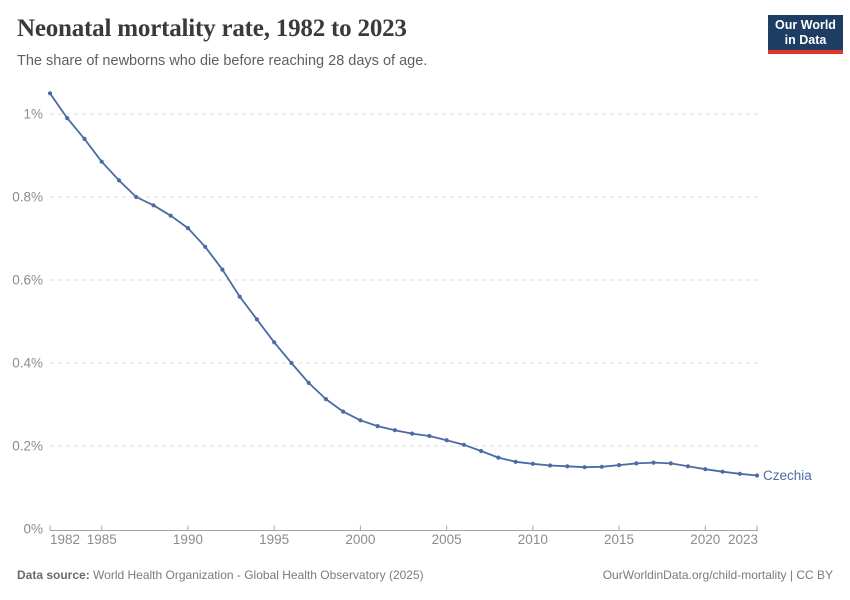 The width and height of the screenshot is (850, 600). I want to click on y-axis-tick-label: 0.6%, so click(27, 280).